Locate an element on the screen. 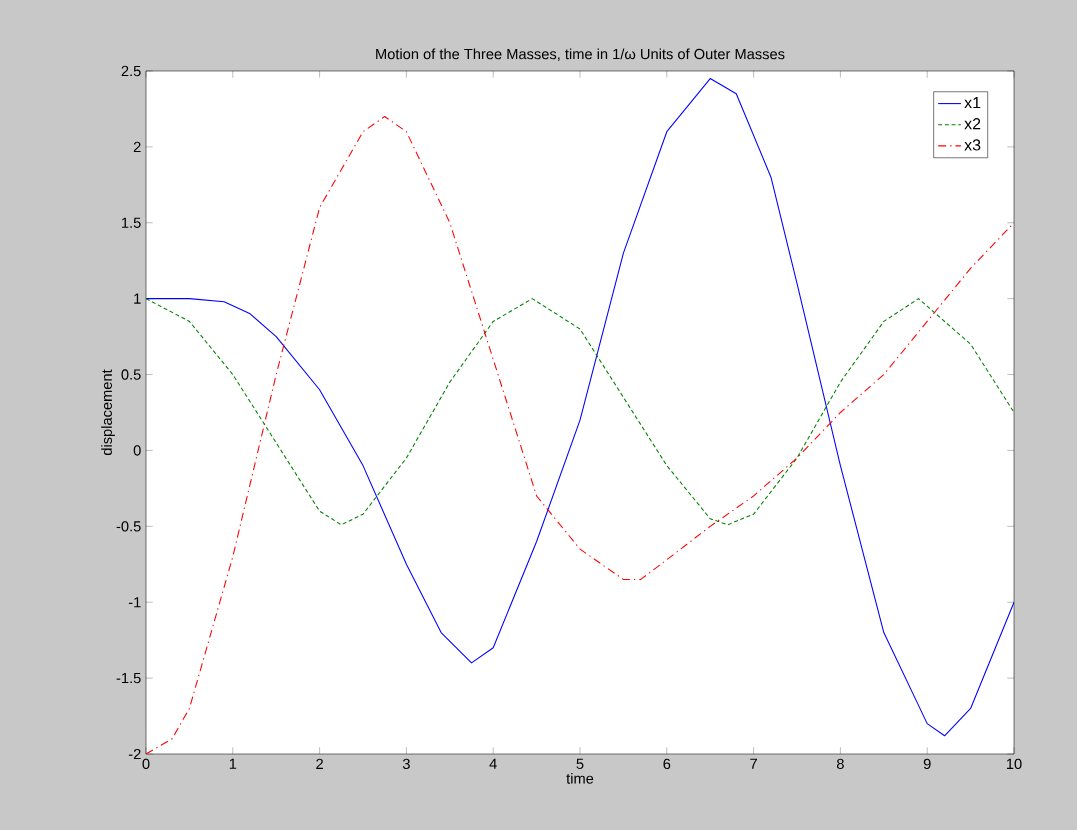 The height and width of the screenshot is (830, 1077). chart-title: Motion of the Three Masses, time in 1/ω Units of Outer Masses is located at coordinates (580, 54).